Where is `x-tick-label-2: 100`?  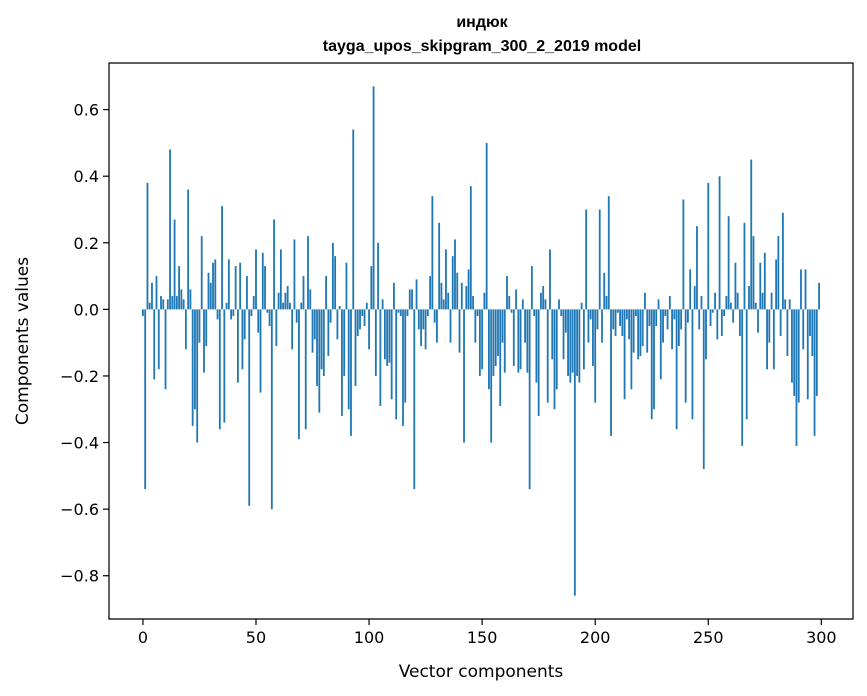
x-tick-label-2: 100 is located at coordinates (369, 637).